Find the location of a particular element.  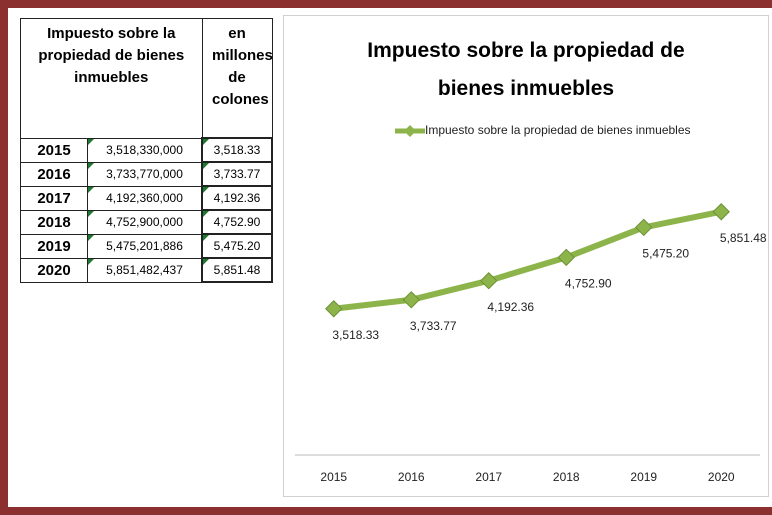

x-tick-label: 2020 is located at coordinates (721, 477).